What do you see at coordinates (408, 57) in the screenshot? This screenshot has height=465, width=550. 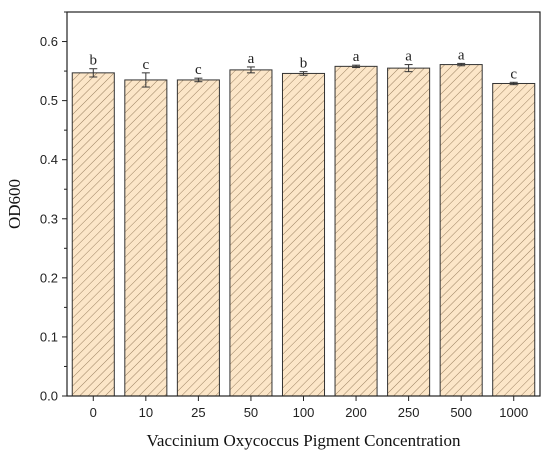 I see `significance-label-250: a` at bounding box center [408, 57].